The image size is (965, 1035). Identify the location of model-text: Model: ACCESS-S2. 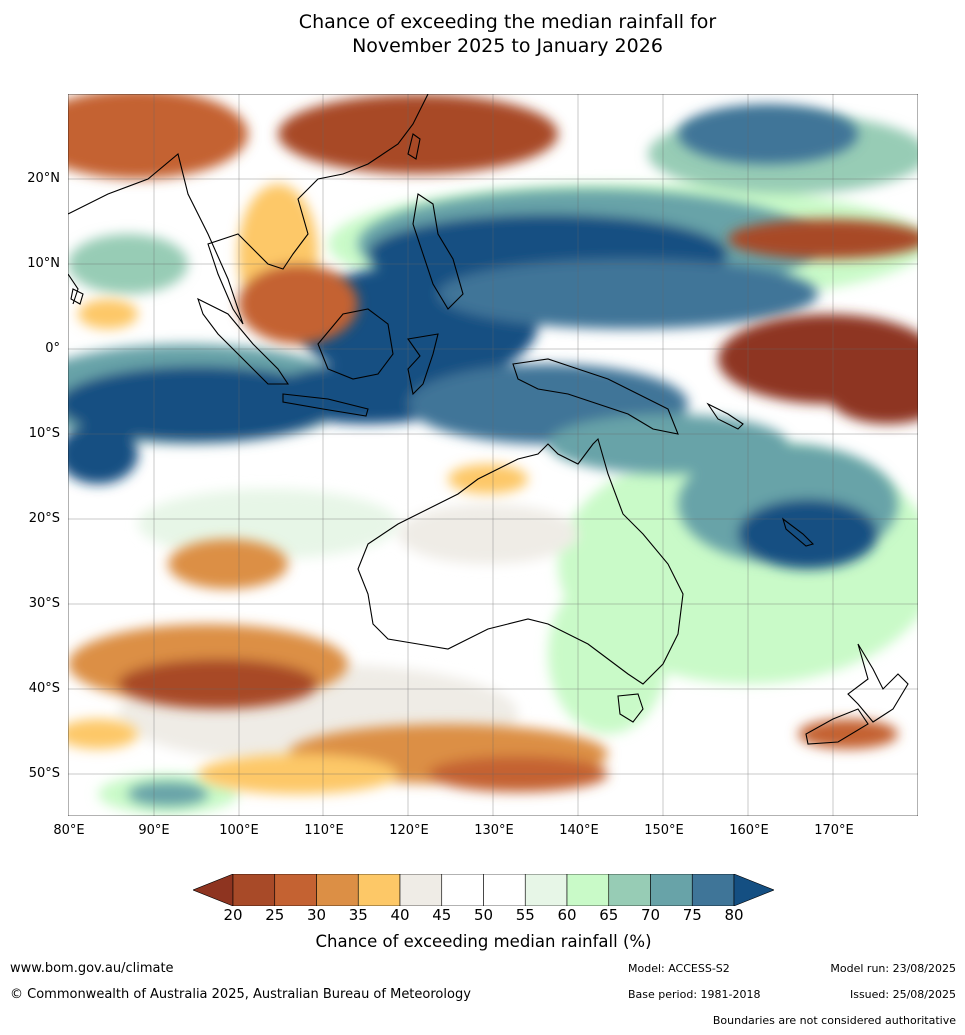
(679, 968).